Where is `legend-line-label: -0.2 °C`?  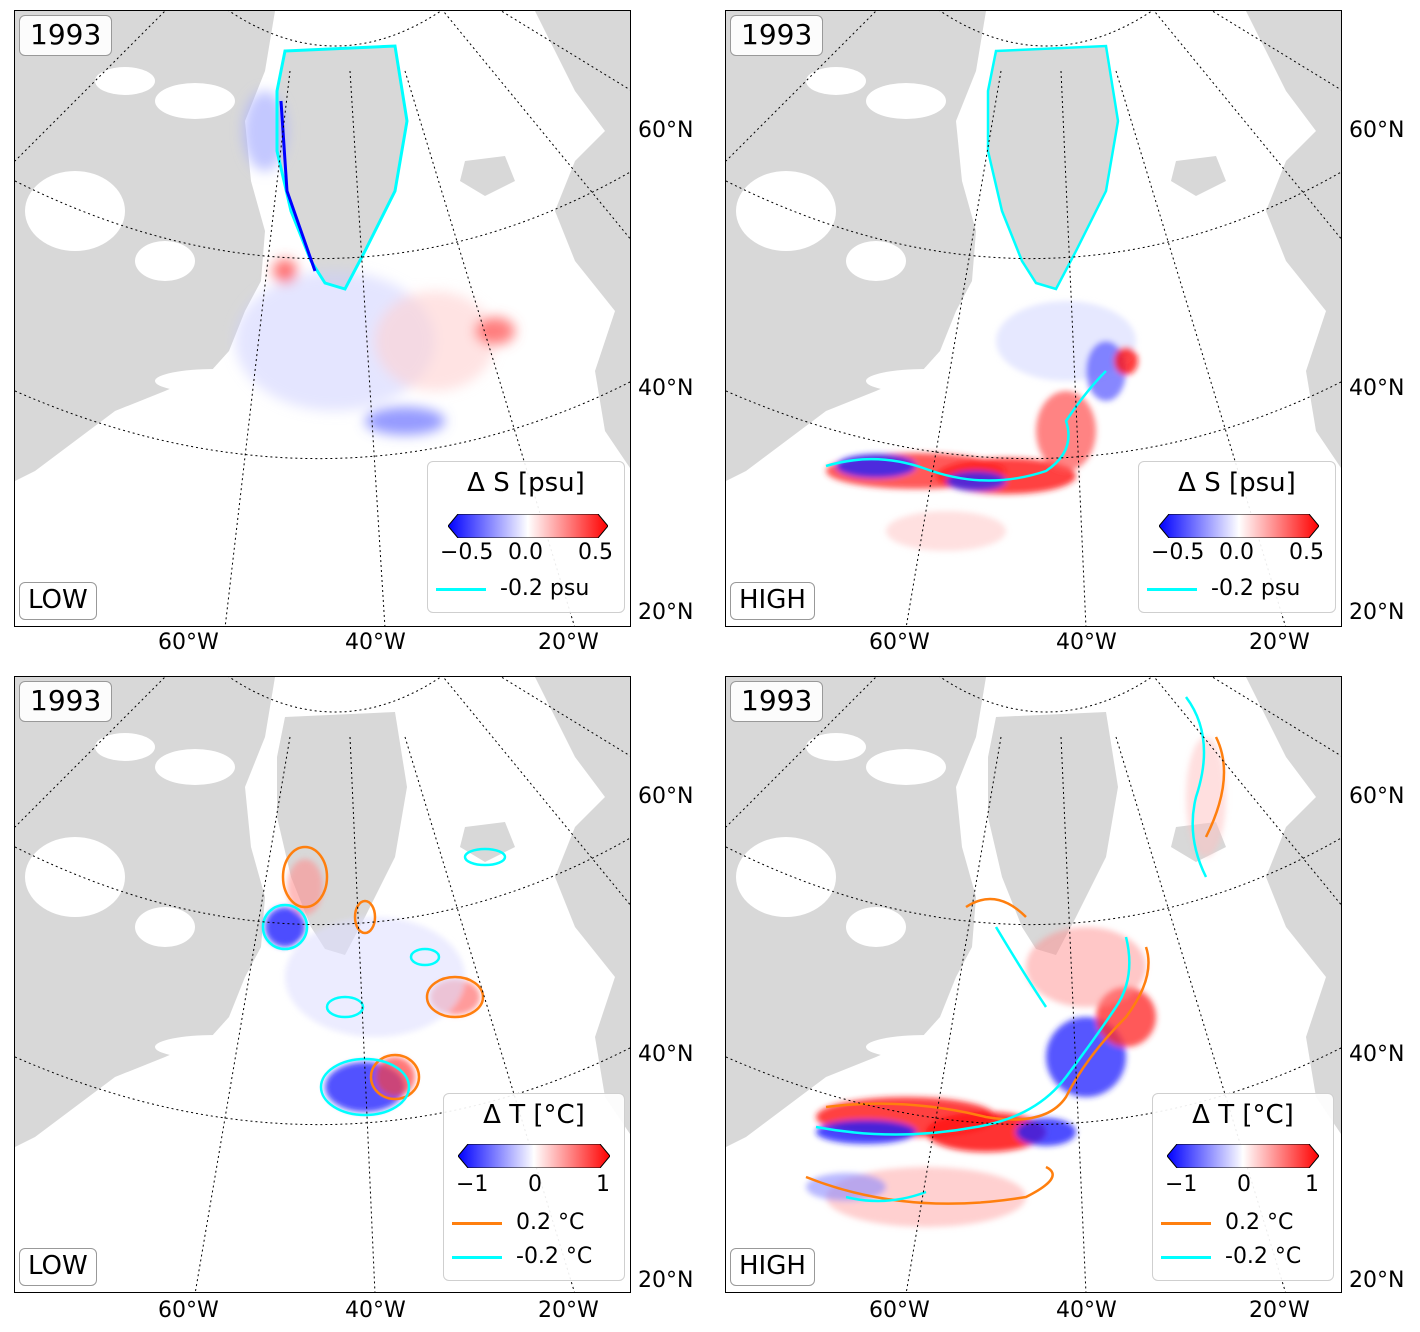
legend-line-label: -0.2 °C is located at coordinates (1263, 1256).